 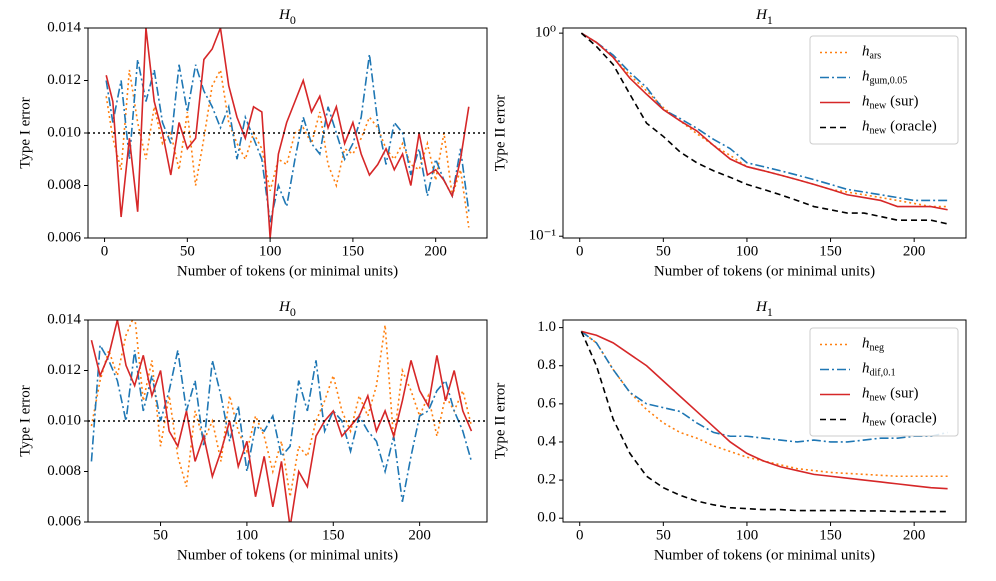 What do you see at coordinates (546, 480) in the screenshot?
I see `y-tick-label: 0.2` at bounding box center [546, 480].